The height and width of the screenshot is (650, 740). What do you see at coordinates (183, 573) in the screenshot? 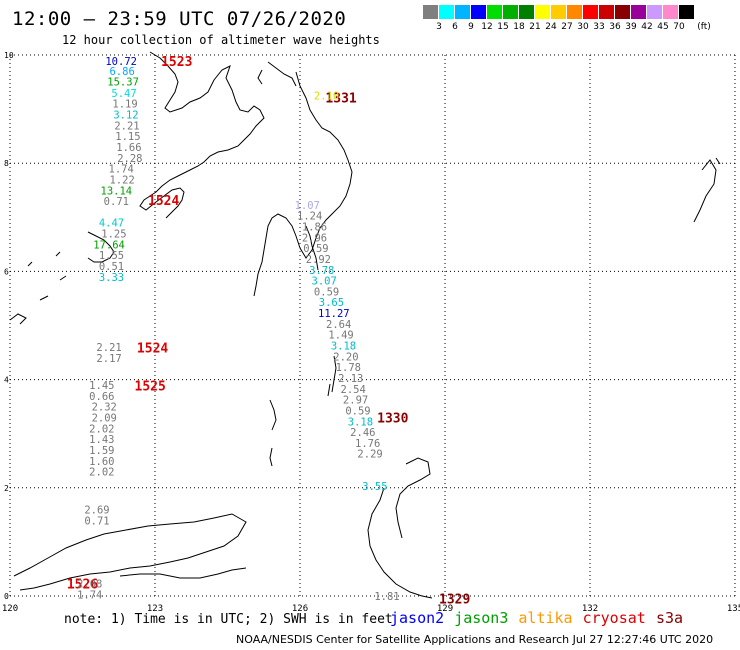
I see `sulawesi-south` at bounding box center [183, 573].